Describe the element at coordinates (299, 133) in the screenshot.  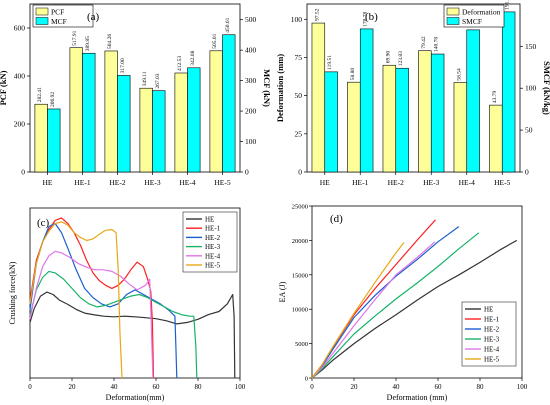
I see `y-tick-label: 25` at that location.